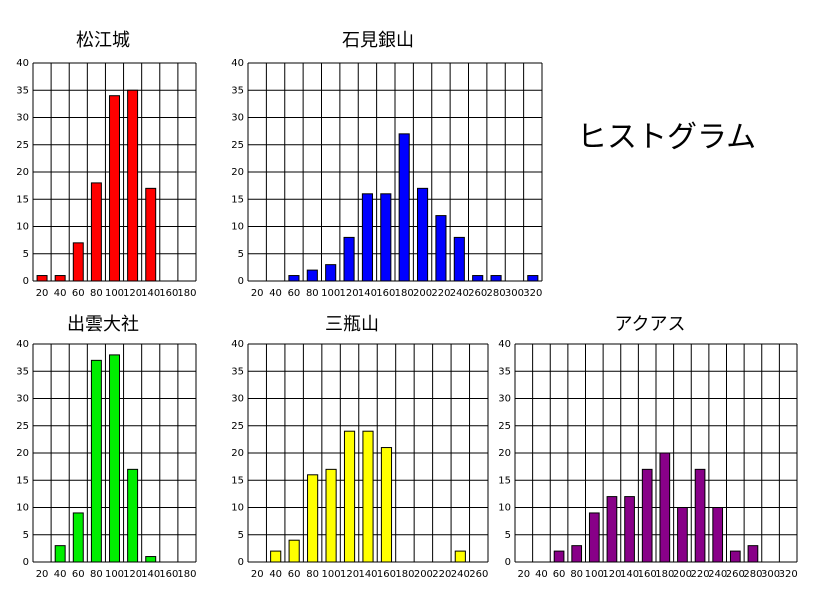 Image resolution: width=814 pixels, height=608 pixels. Describe the element at coordinates (237, 90) in the screenshot. I see `y-tick-label: 35` at that location.